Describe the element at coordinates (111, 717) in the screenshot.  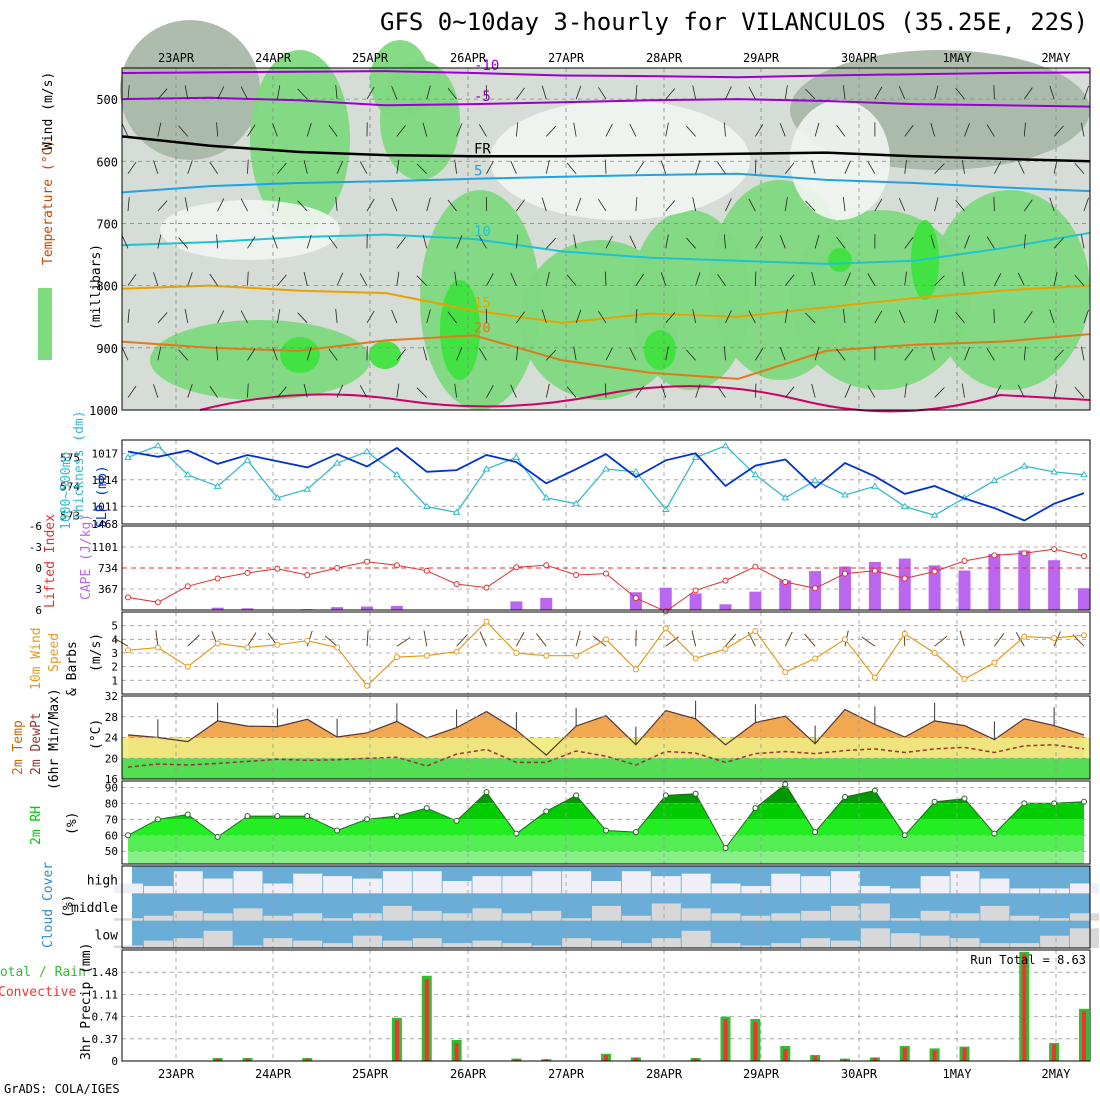
I see `temp-tick-label: 28` at that location.